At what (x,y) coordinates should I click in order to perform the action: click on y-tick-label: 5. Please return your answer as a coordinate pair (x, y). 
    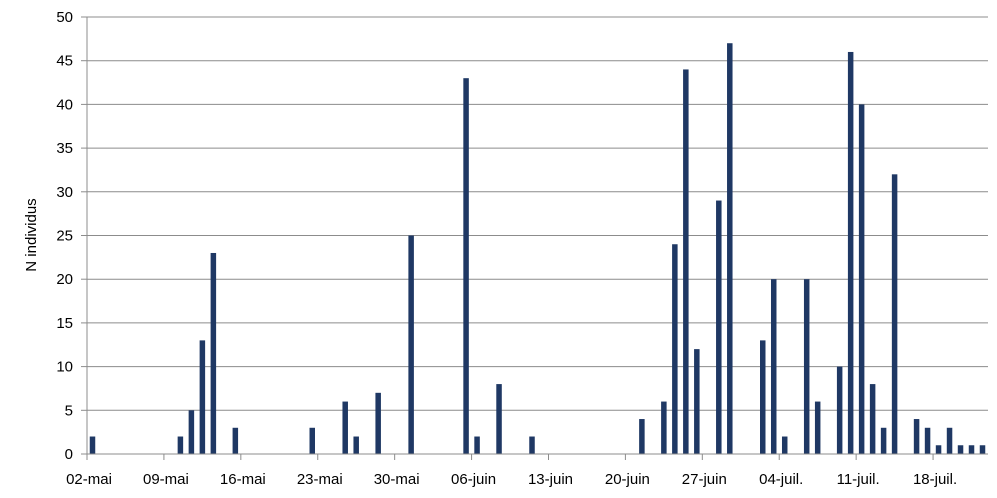
    Looking at the image, I should click on (69, 410).